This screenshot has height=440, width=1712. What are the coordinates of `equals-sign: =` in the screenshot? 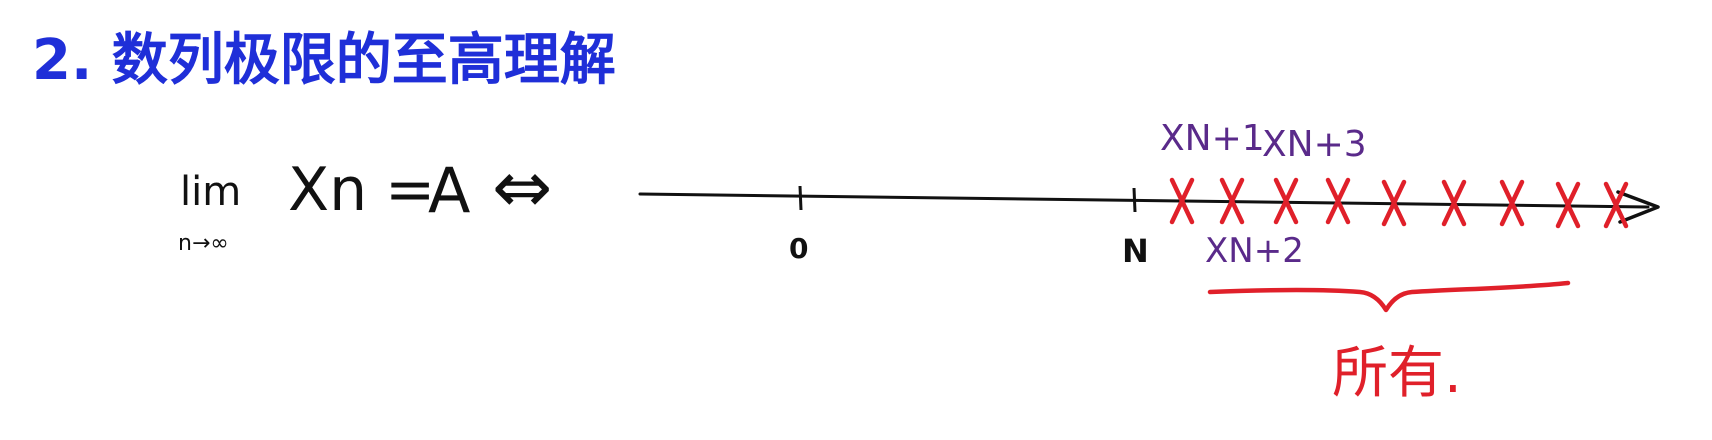 It's located at (410, 190).